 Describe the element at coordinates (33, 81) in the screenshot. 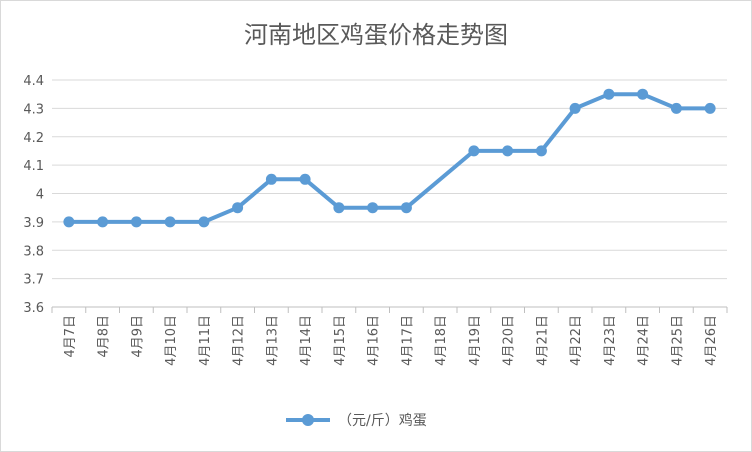

I see `y-tick-label: 4.4` at that location.